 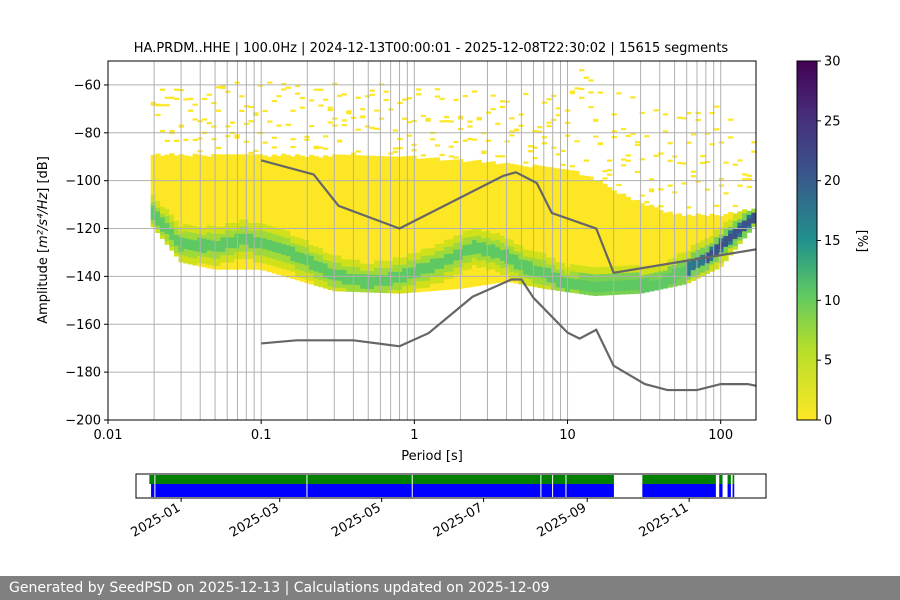 I want to click on y-tick-label: −180, so click(x=83, y=373).